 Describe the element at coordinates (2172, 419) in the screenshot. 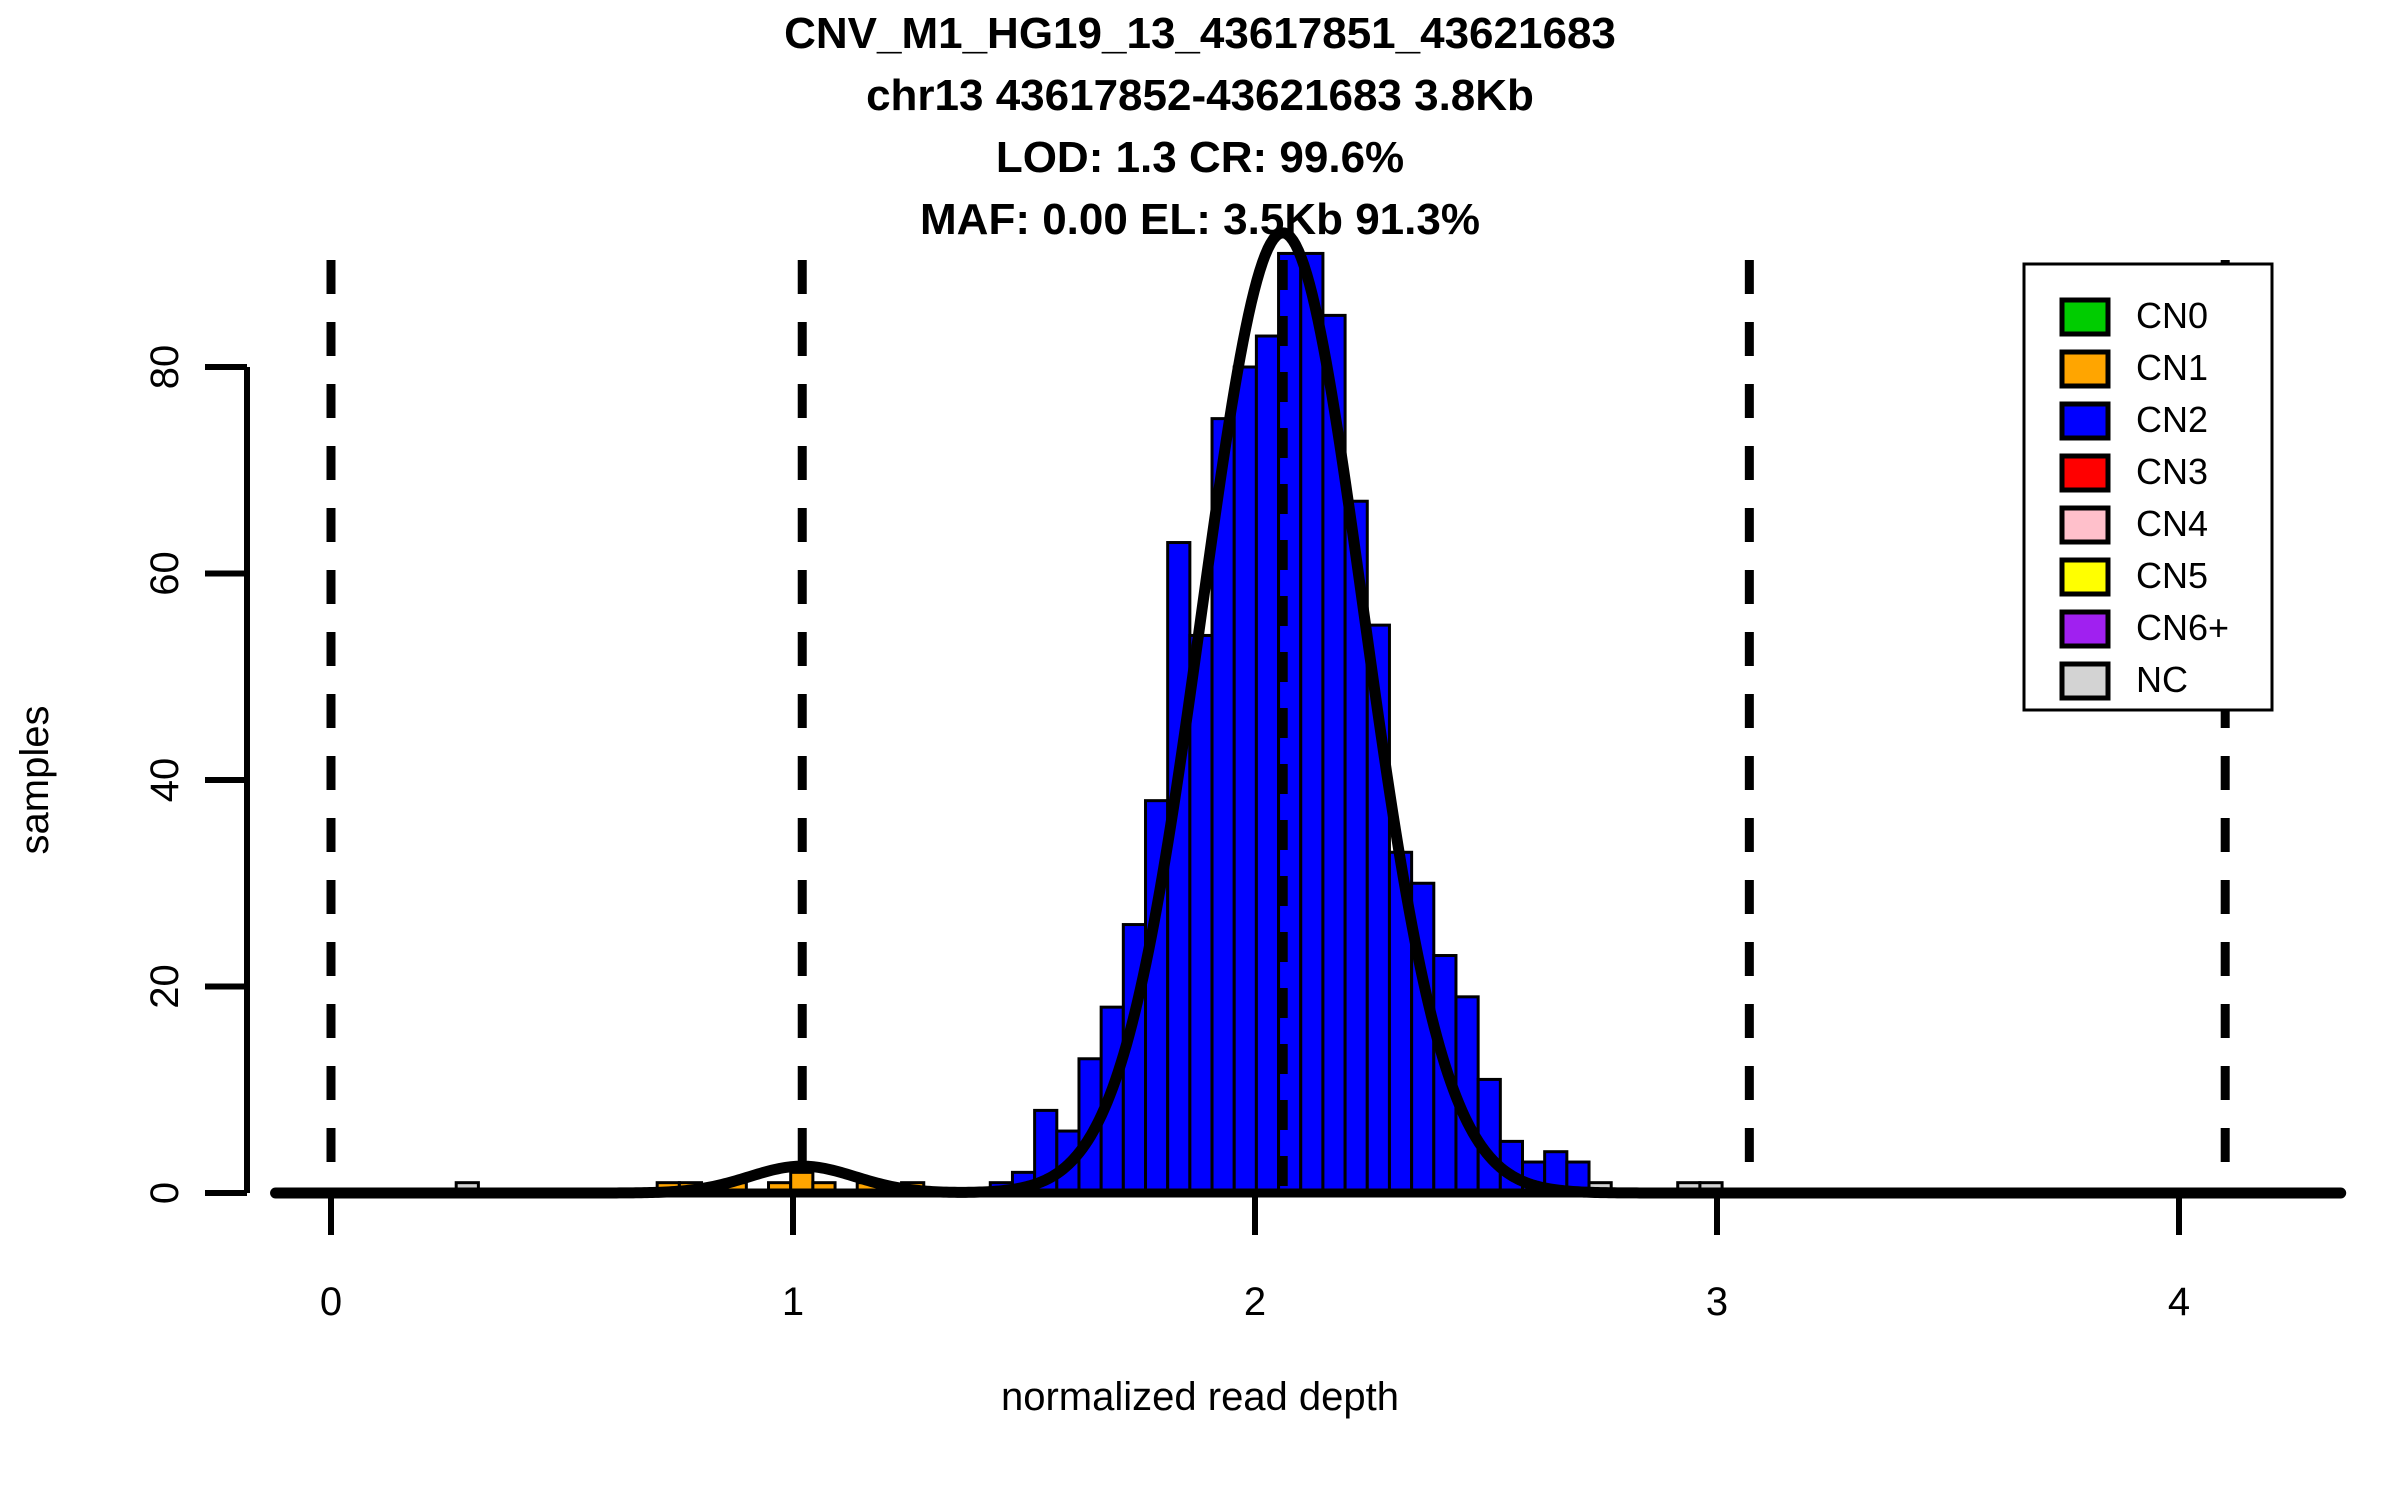

I see `legend-label-cn2: CN2` at that location.